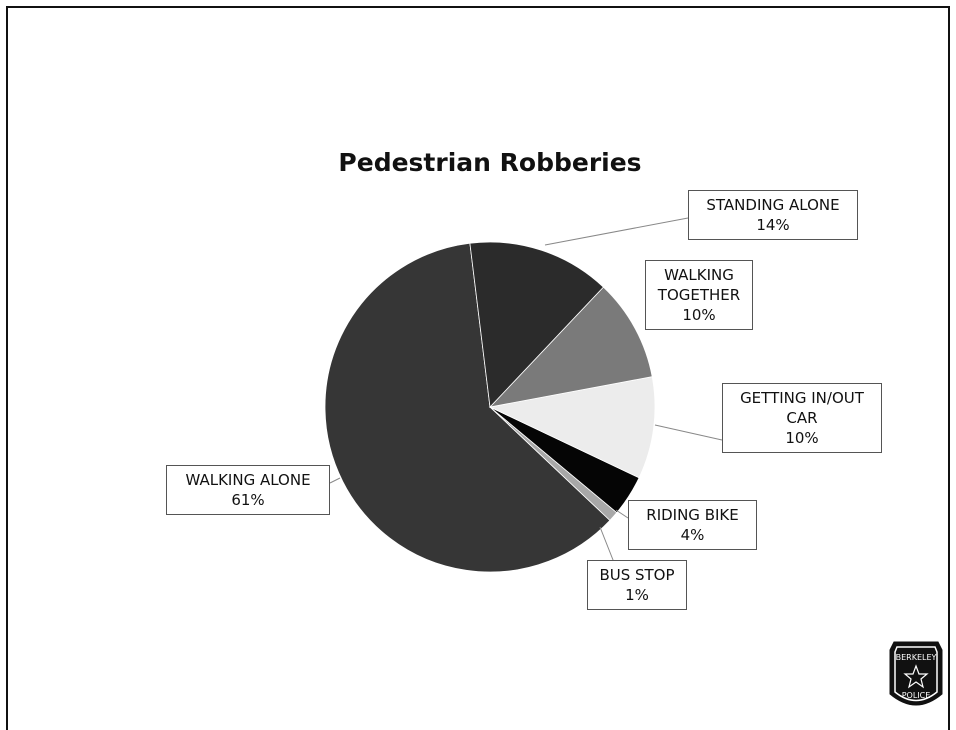  I want to click on data-label: BUS STOP 1%, so click(637, 585).